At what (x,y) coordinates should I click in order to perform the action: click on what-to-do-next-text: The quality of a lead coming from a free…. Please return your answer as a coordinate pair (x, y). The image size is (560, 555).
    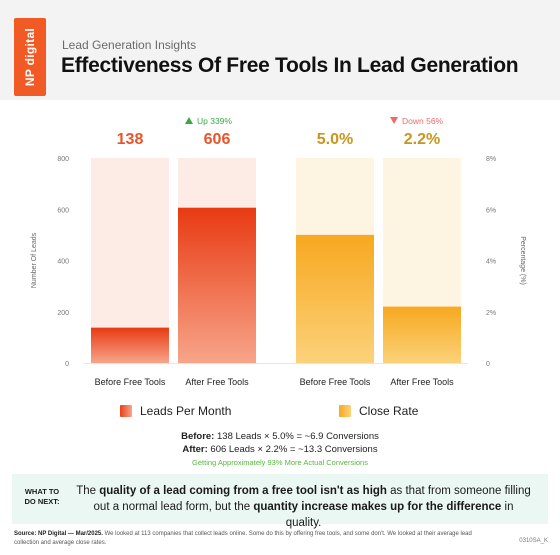
    Looking at the image, I should click on (303, 507).